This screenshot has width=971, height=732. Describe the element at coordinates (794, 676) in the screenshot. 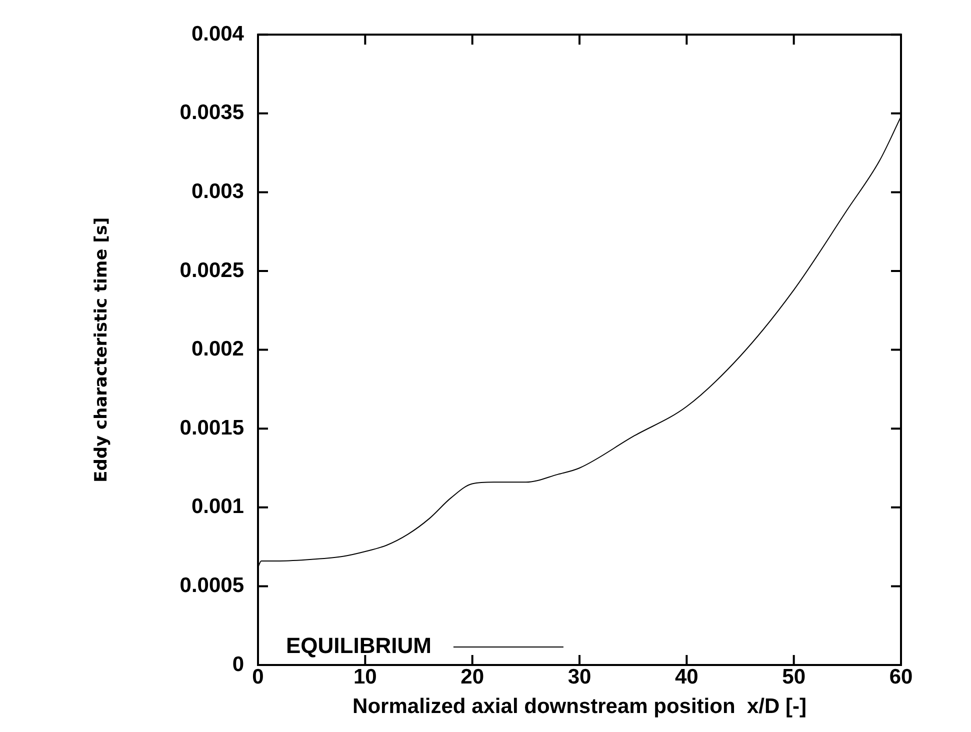

I see `x-tick-label: 50` at that location.